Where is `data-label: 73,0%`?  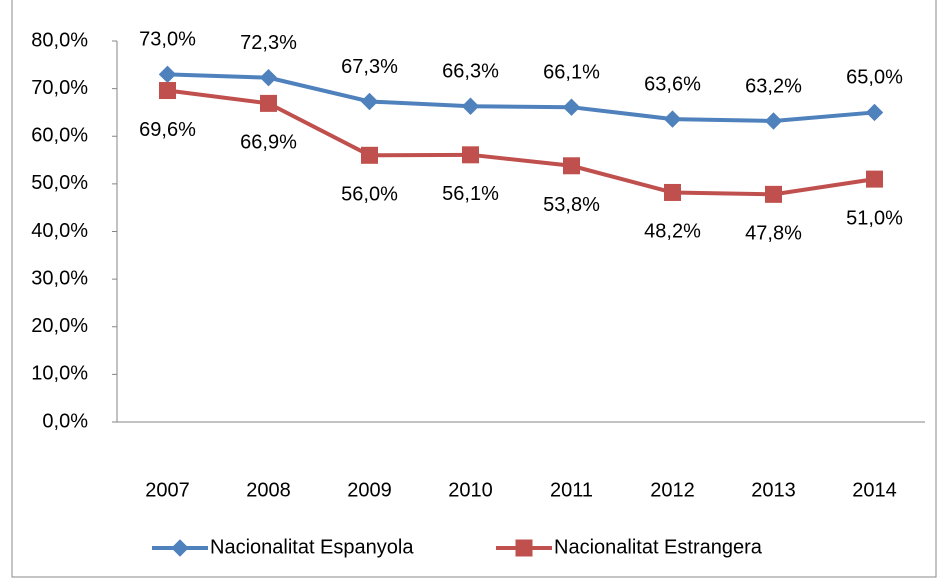 data-label: 73,0% is located at coordinates (167, 40).